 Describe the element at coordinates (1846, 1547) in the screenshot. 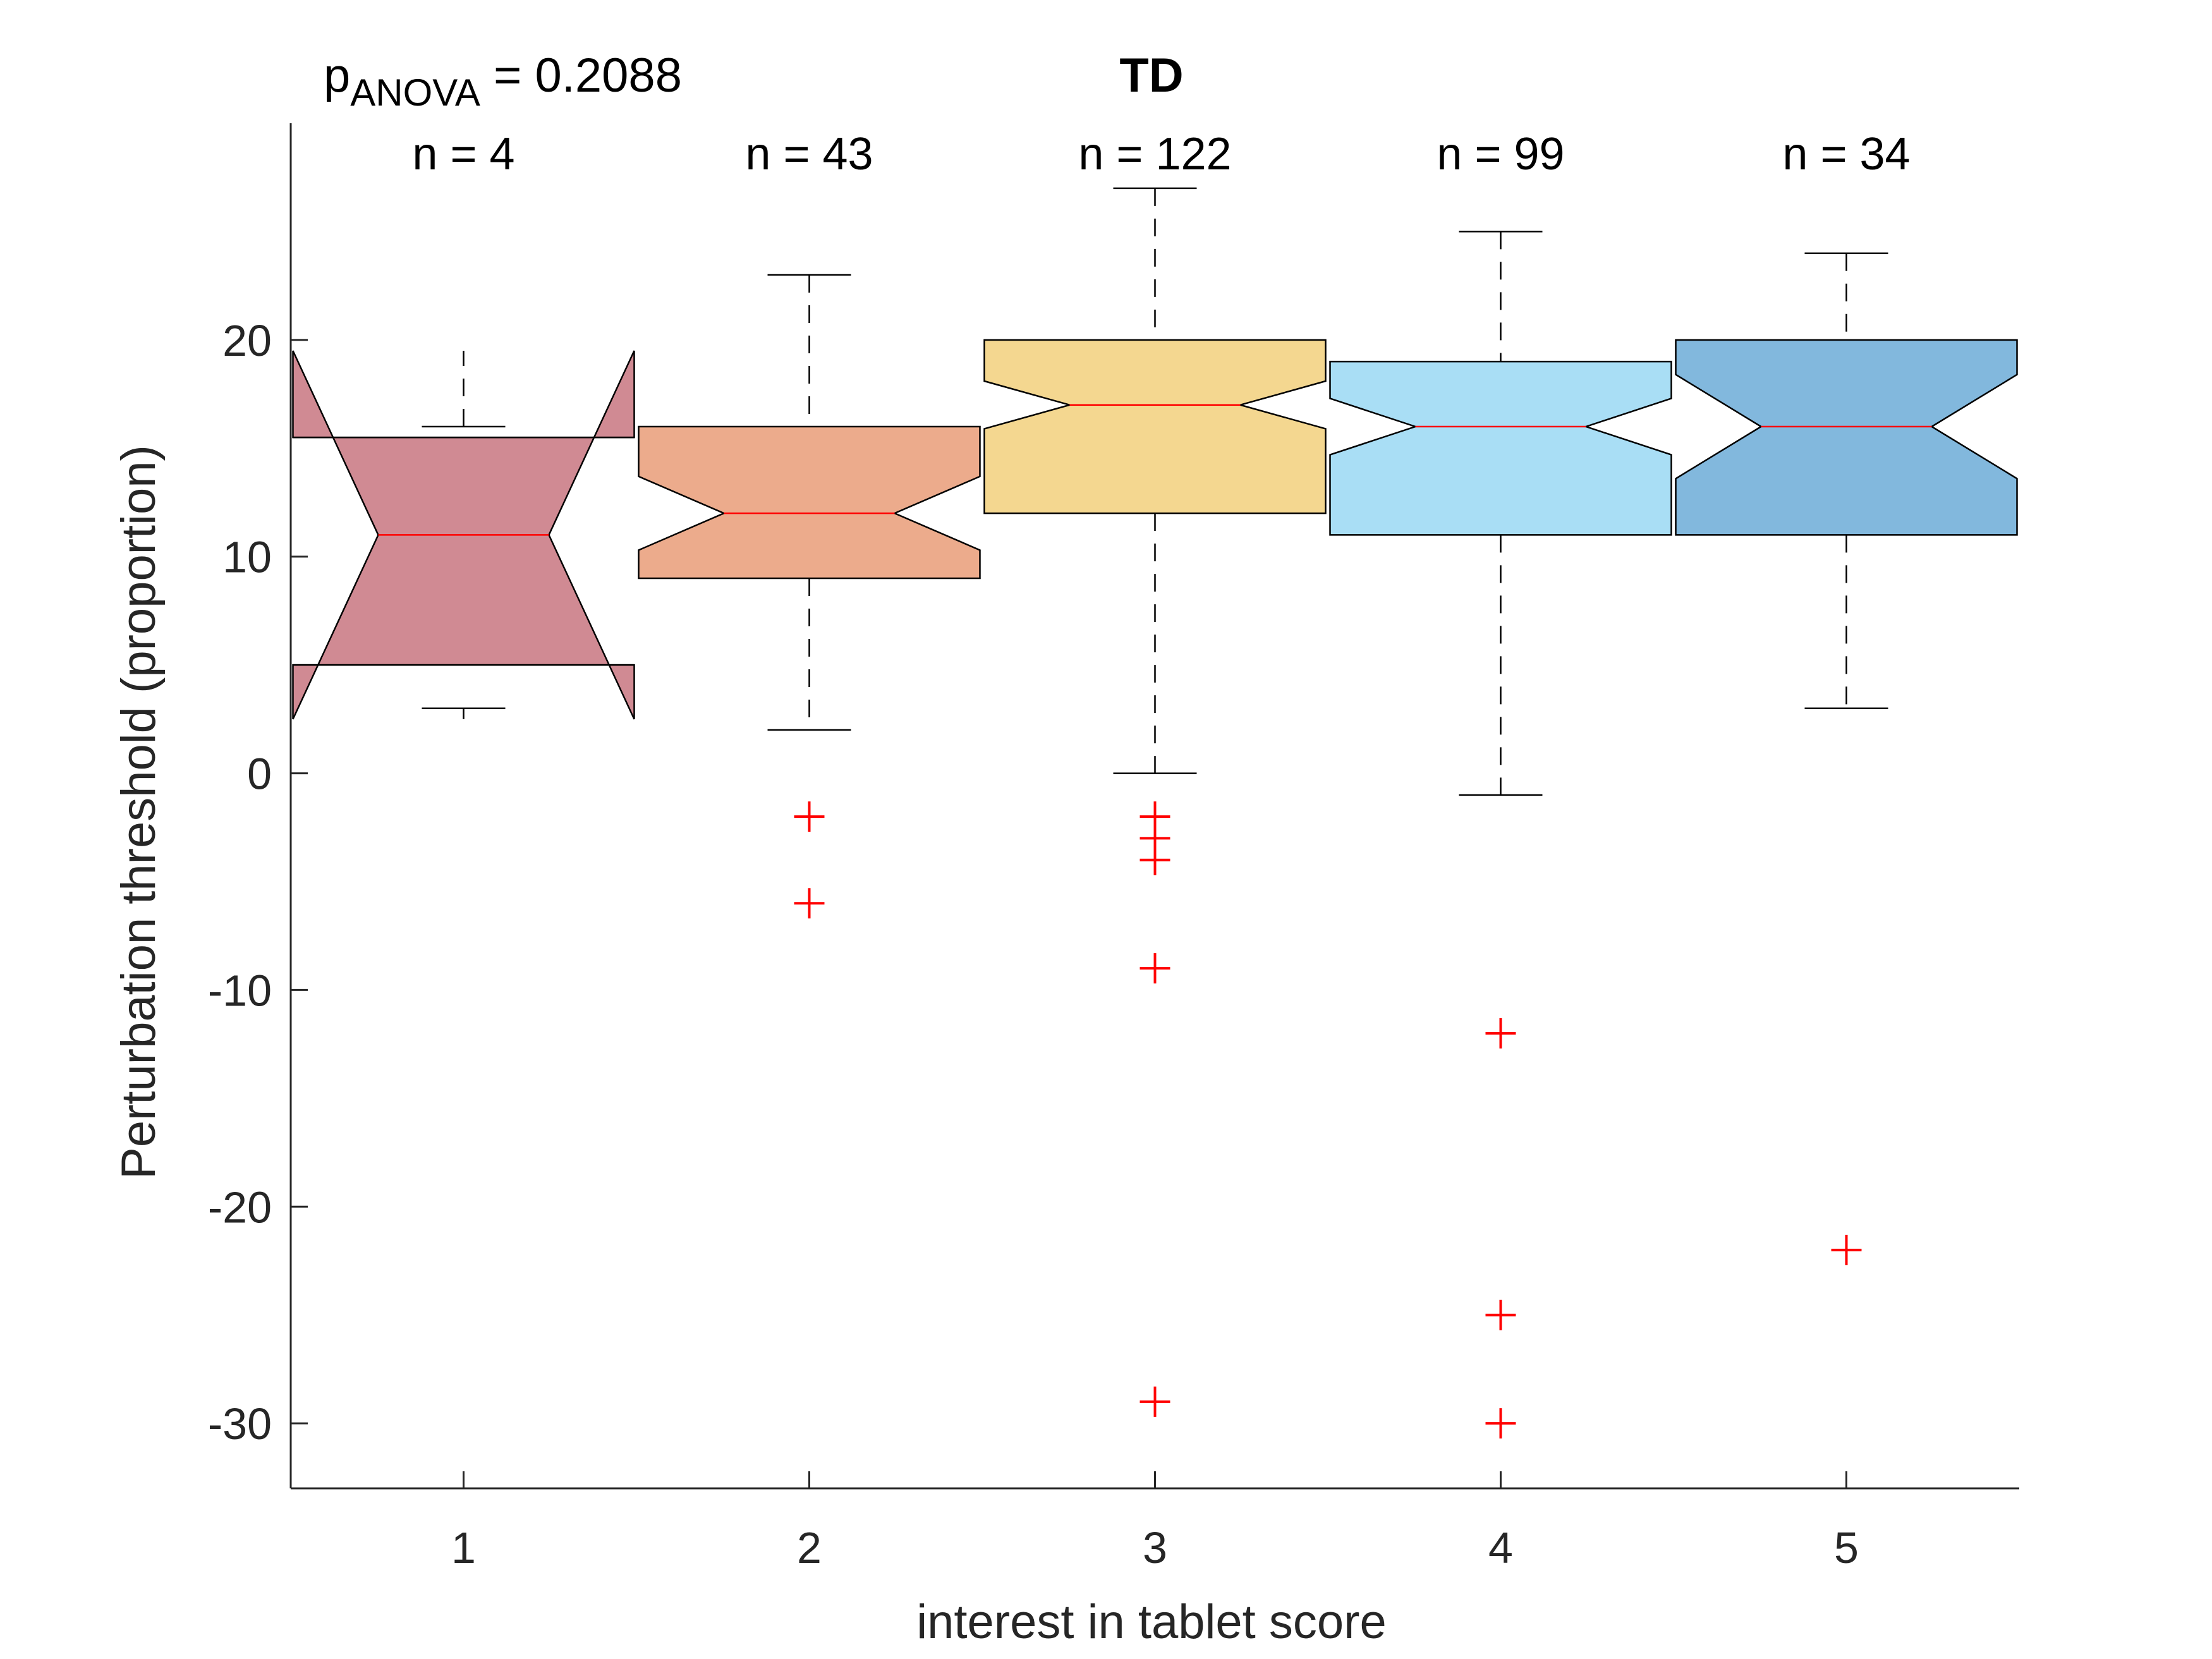

I see `x-tick-label: 5` at that location.